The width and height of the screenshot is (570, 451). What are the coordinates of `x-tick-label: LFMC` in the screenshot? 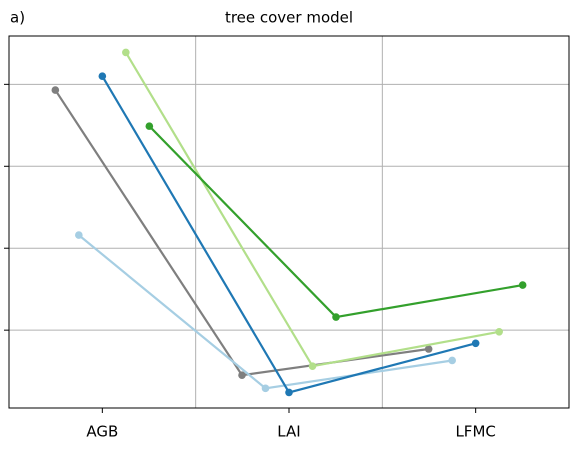 It's located at (475, 432).